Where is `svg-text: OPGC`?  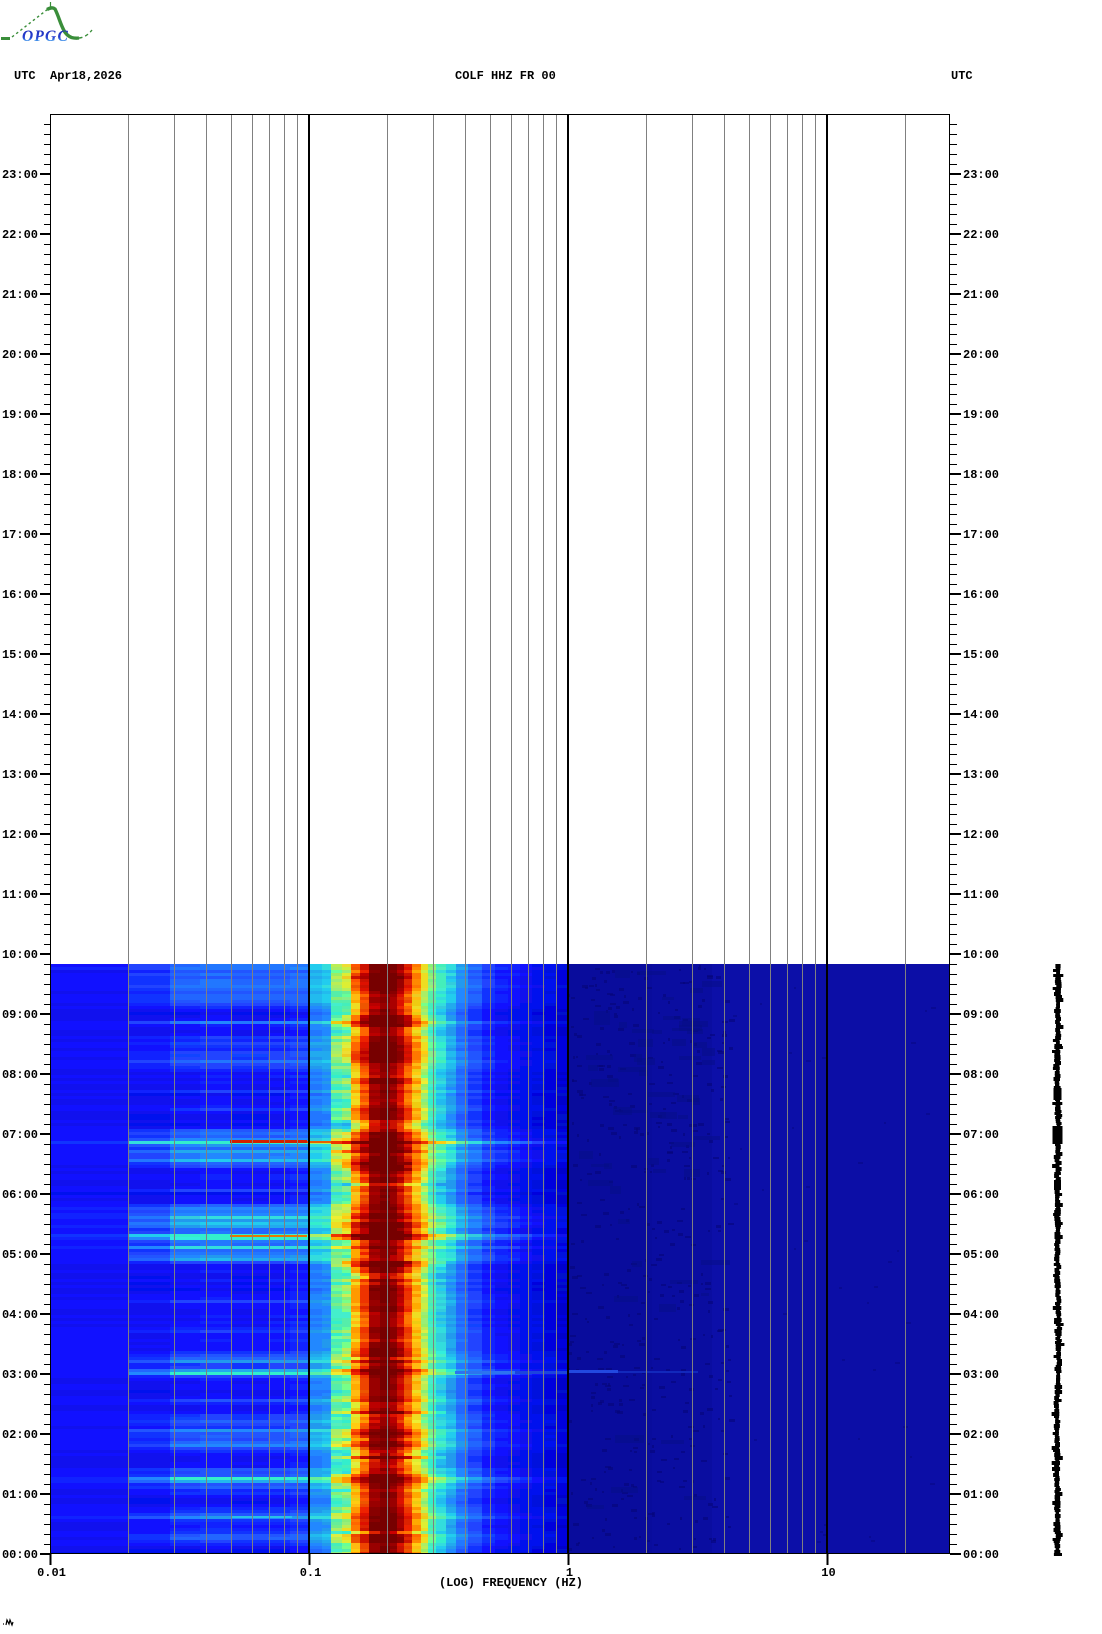
svg-text: OPGC is located at coordinates (45, 36).